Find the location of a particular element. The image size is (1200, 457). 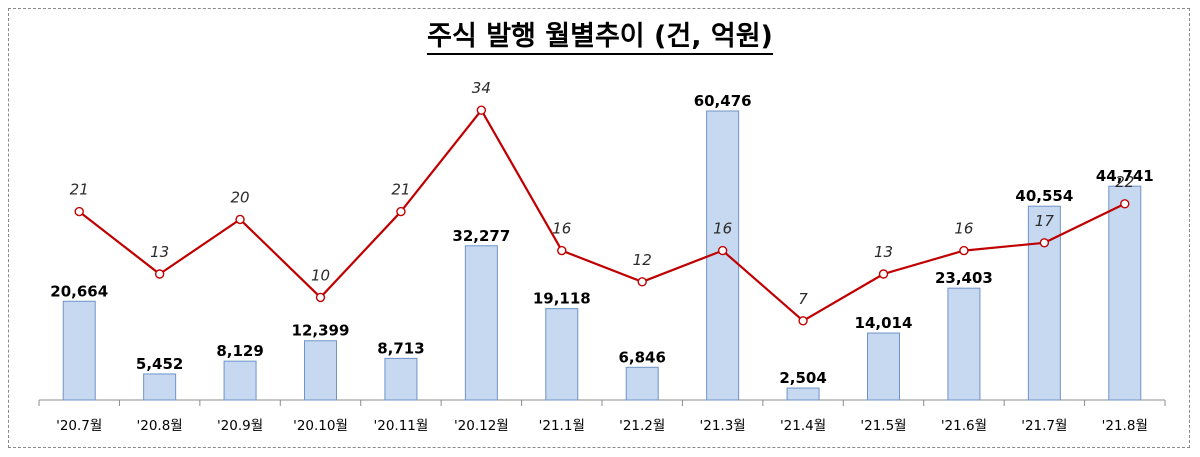

x-tick-label: '21.4월 is located at coordinates (803, 426).